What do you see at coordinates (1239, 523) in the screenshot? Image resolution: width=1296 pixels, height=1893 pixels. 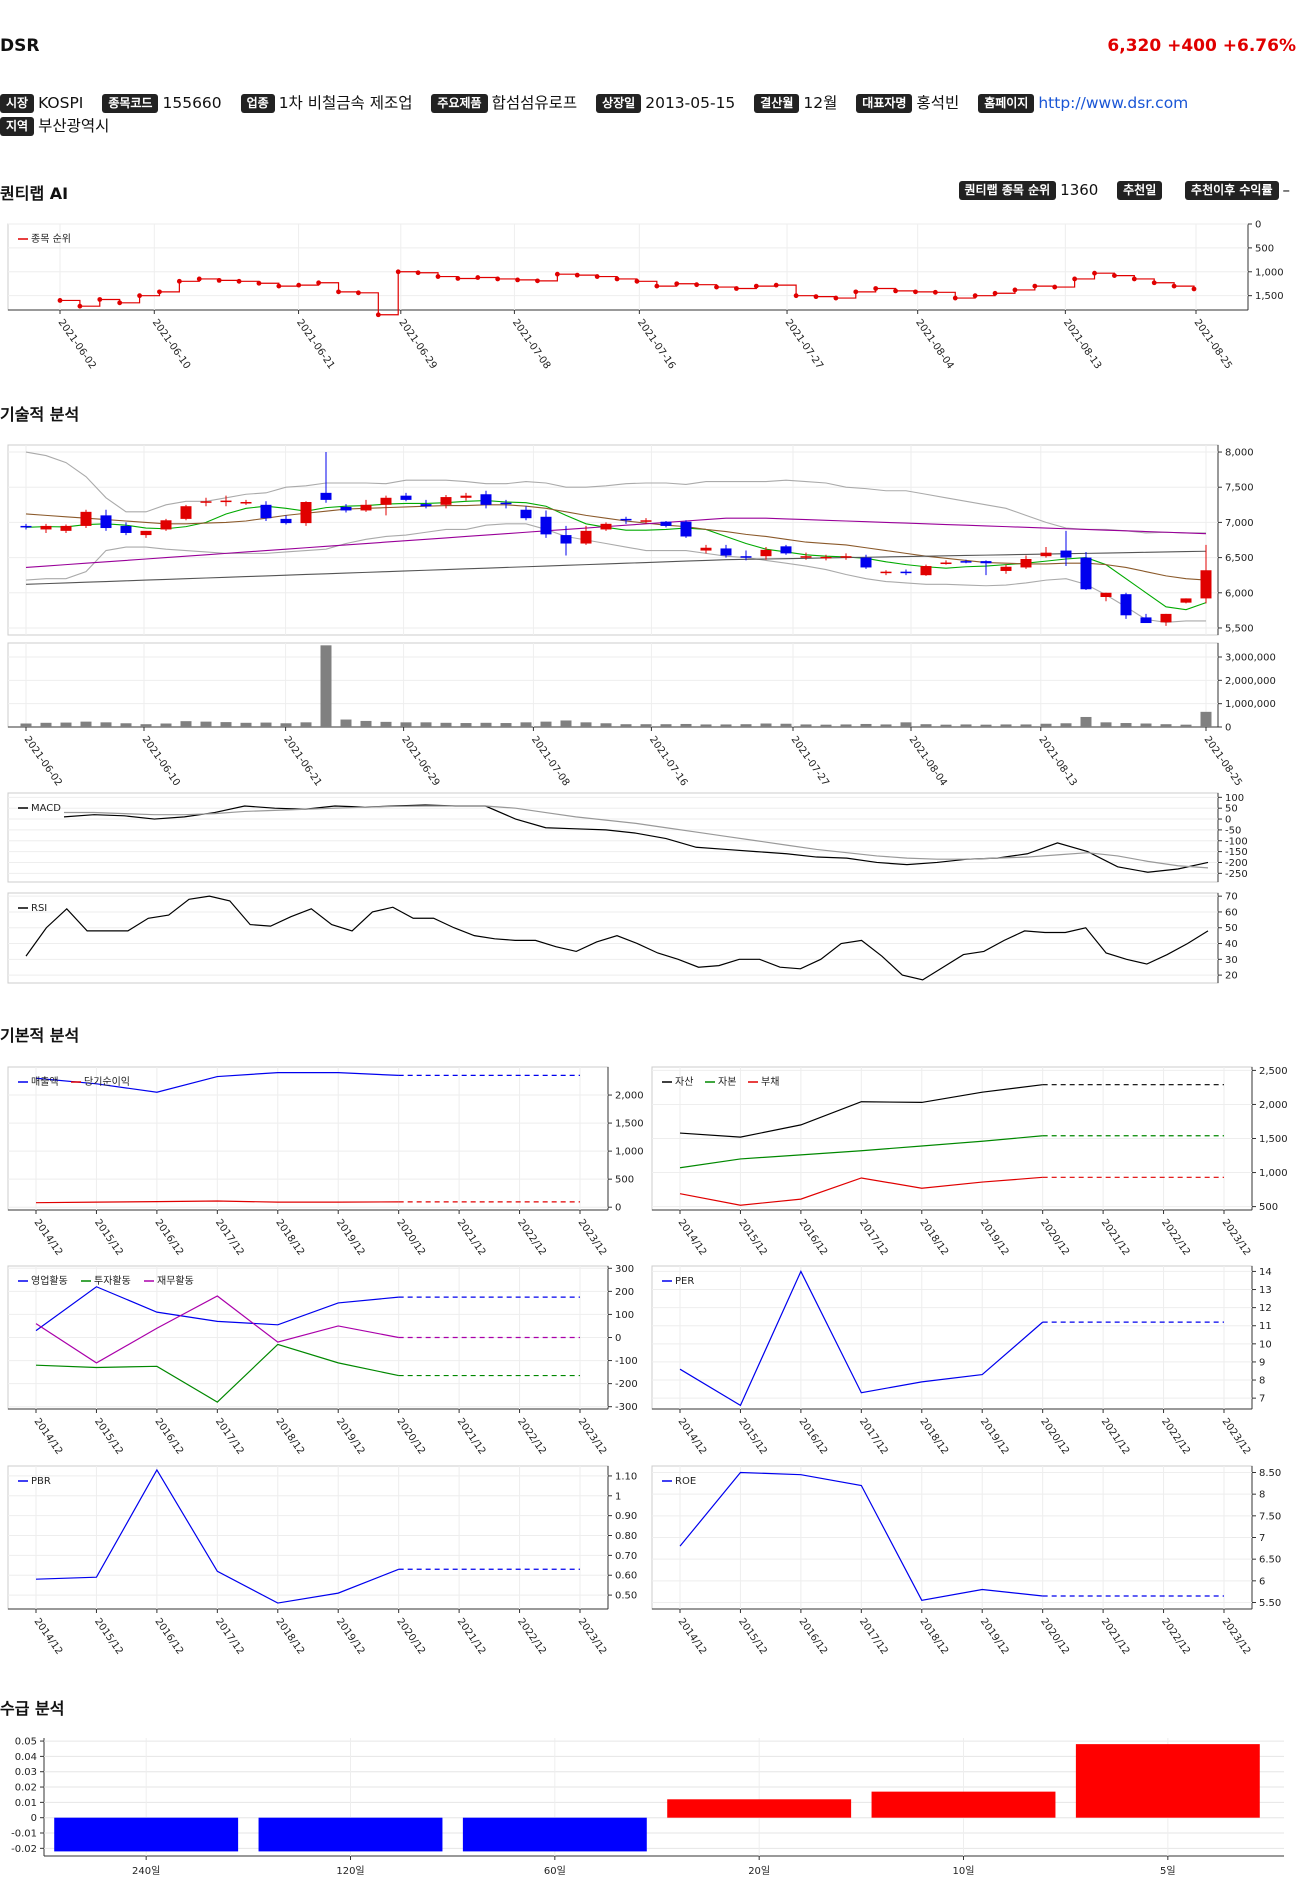 I see `candle-tick-label: 7,000` at bounding box center [1239, 523].